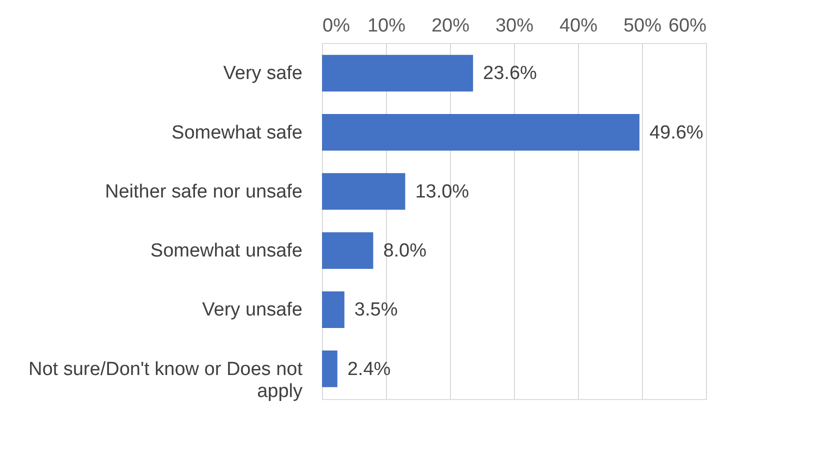 The image size is (820, 471). What do you see at coordinates (687, 26) in the screenshot?
I see `x-tick-label: 60%` at bounding box center [687, 26].